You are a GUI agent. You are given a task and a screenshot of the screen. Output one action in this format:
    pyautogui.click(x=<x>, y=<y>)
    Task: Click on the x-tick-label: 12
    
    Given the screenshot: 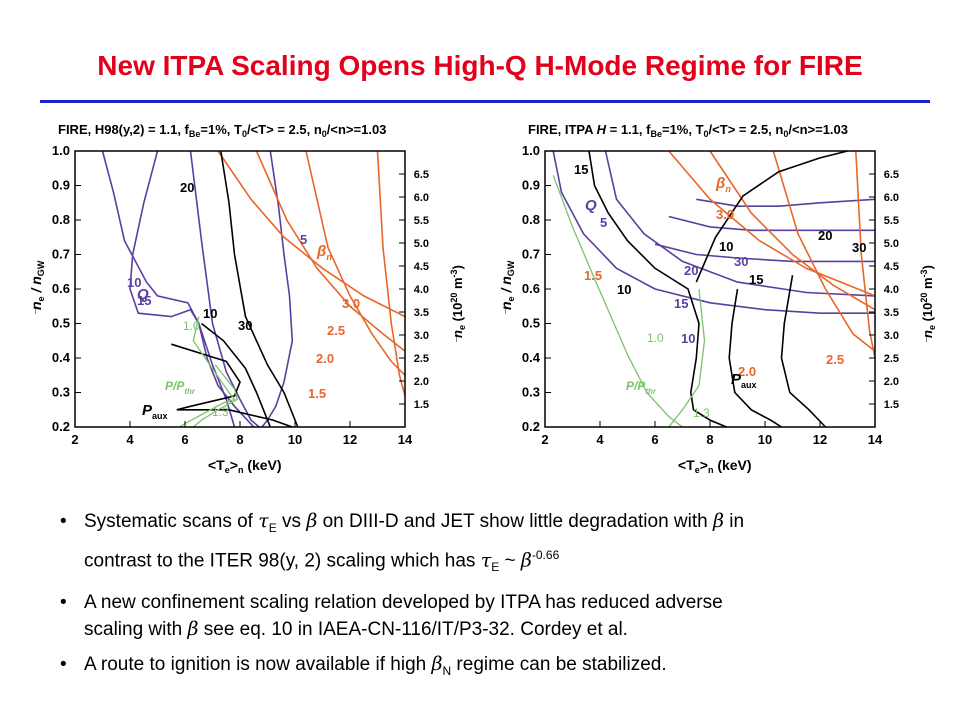 What is the action you would take?
    pyautogui.click(x=820, y=439)
    